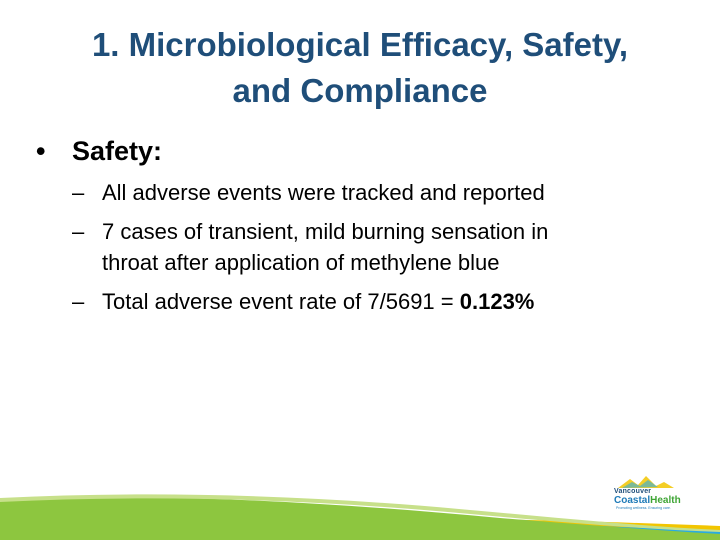 Image resolution: width=720 pixels, height=540 pixels. Describe the element at coordinates (633, 491) in the screenshot. I see `logo-text-line-1: Vancouver` at that location.